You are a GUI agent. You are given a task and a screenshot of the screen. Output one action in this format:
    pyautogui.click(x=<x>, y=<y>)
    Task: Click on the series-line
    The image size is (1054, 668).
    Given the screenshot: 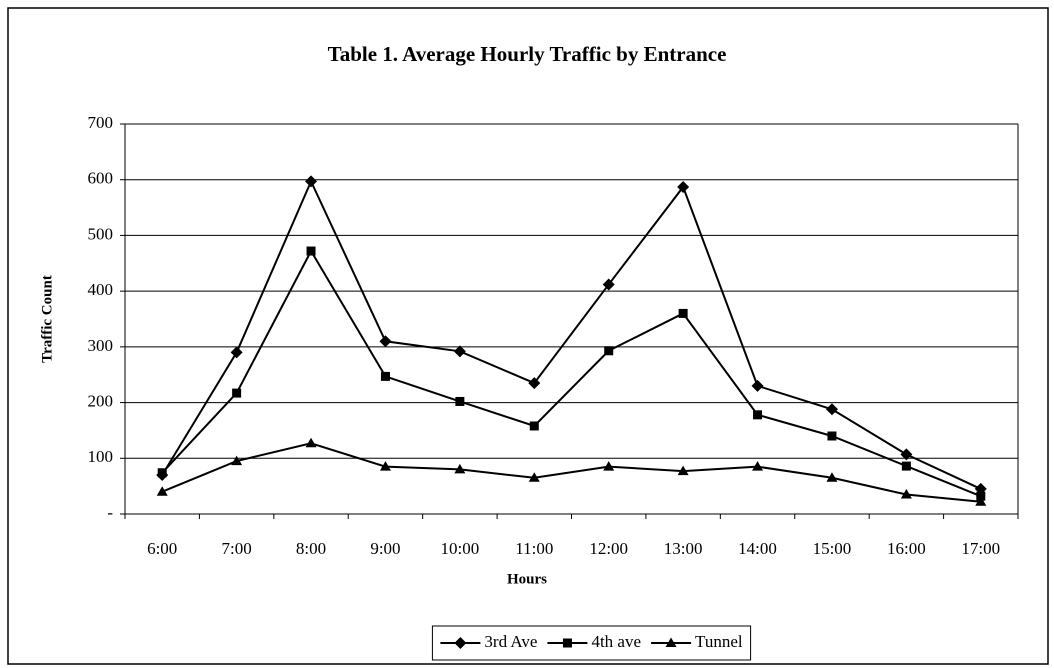 What is the action you would take?
    pyautogui.click(x=571, y=472)
    